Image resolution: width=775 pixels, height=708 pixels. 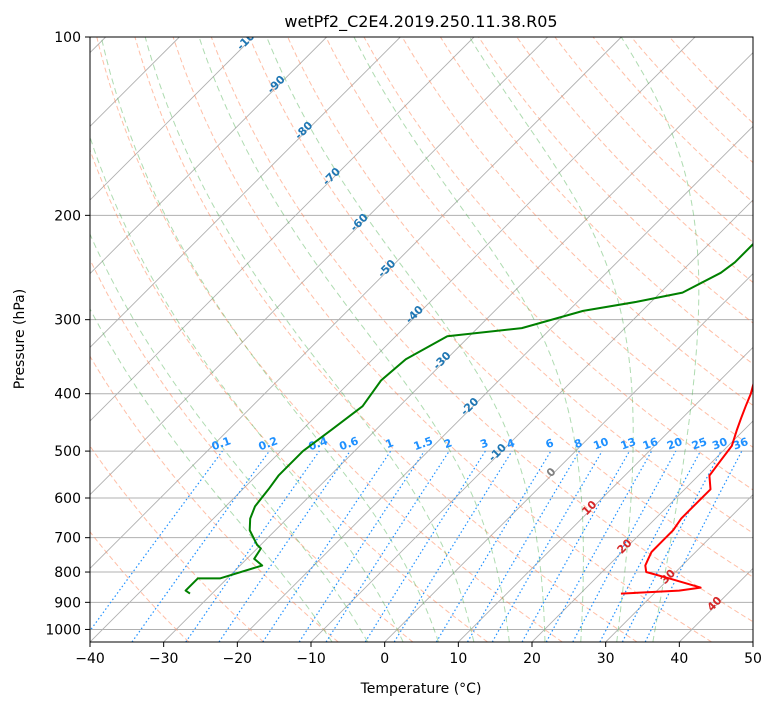 I want to click on isotherm-label: 20, so click(x=625, y=546).